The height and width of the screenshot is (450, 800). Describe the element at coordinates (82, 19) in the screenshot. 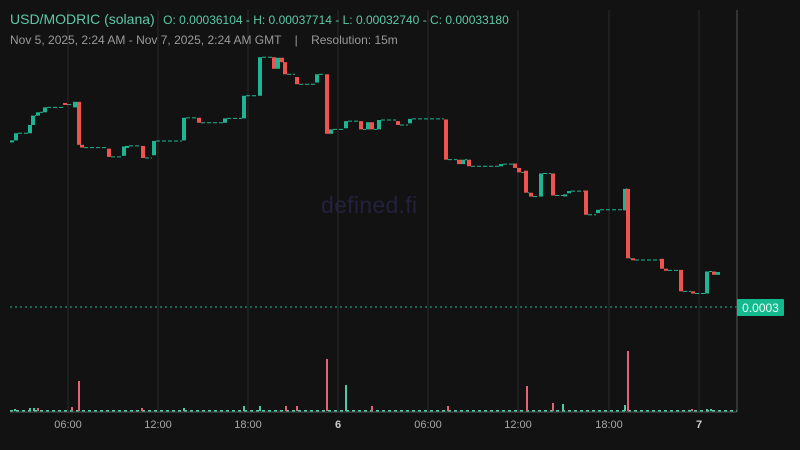

I see `pair-title: USD/MODRIC (solana)` at that location.